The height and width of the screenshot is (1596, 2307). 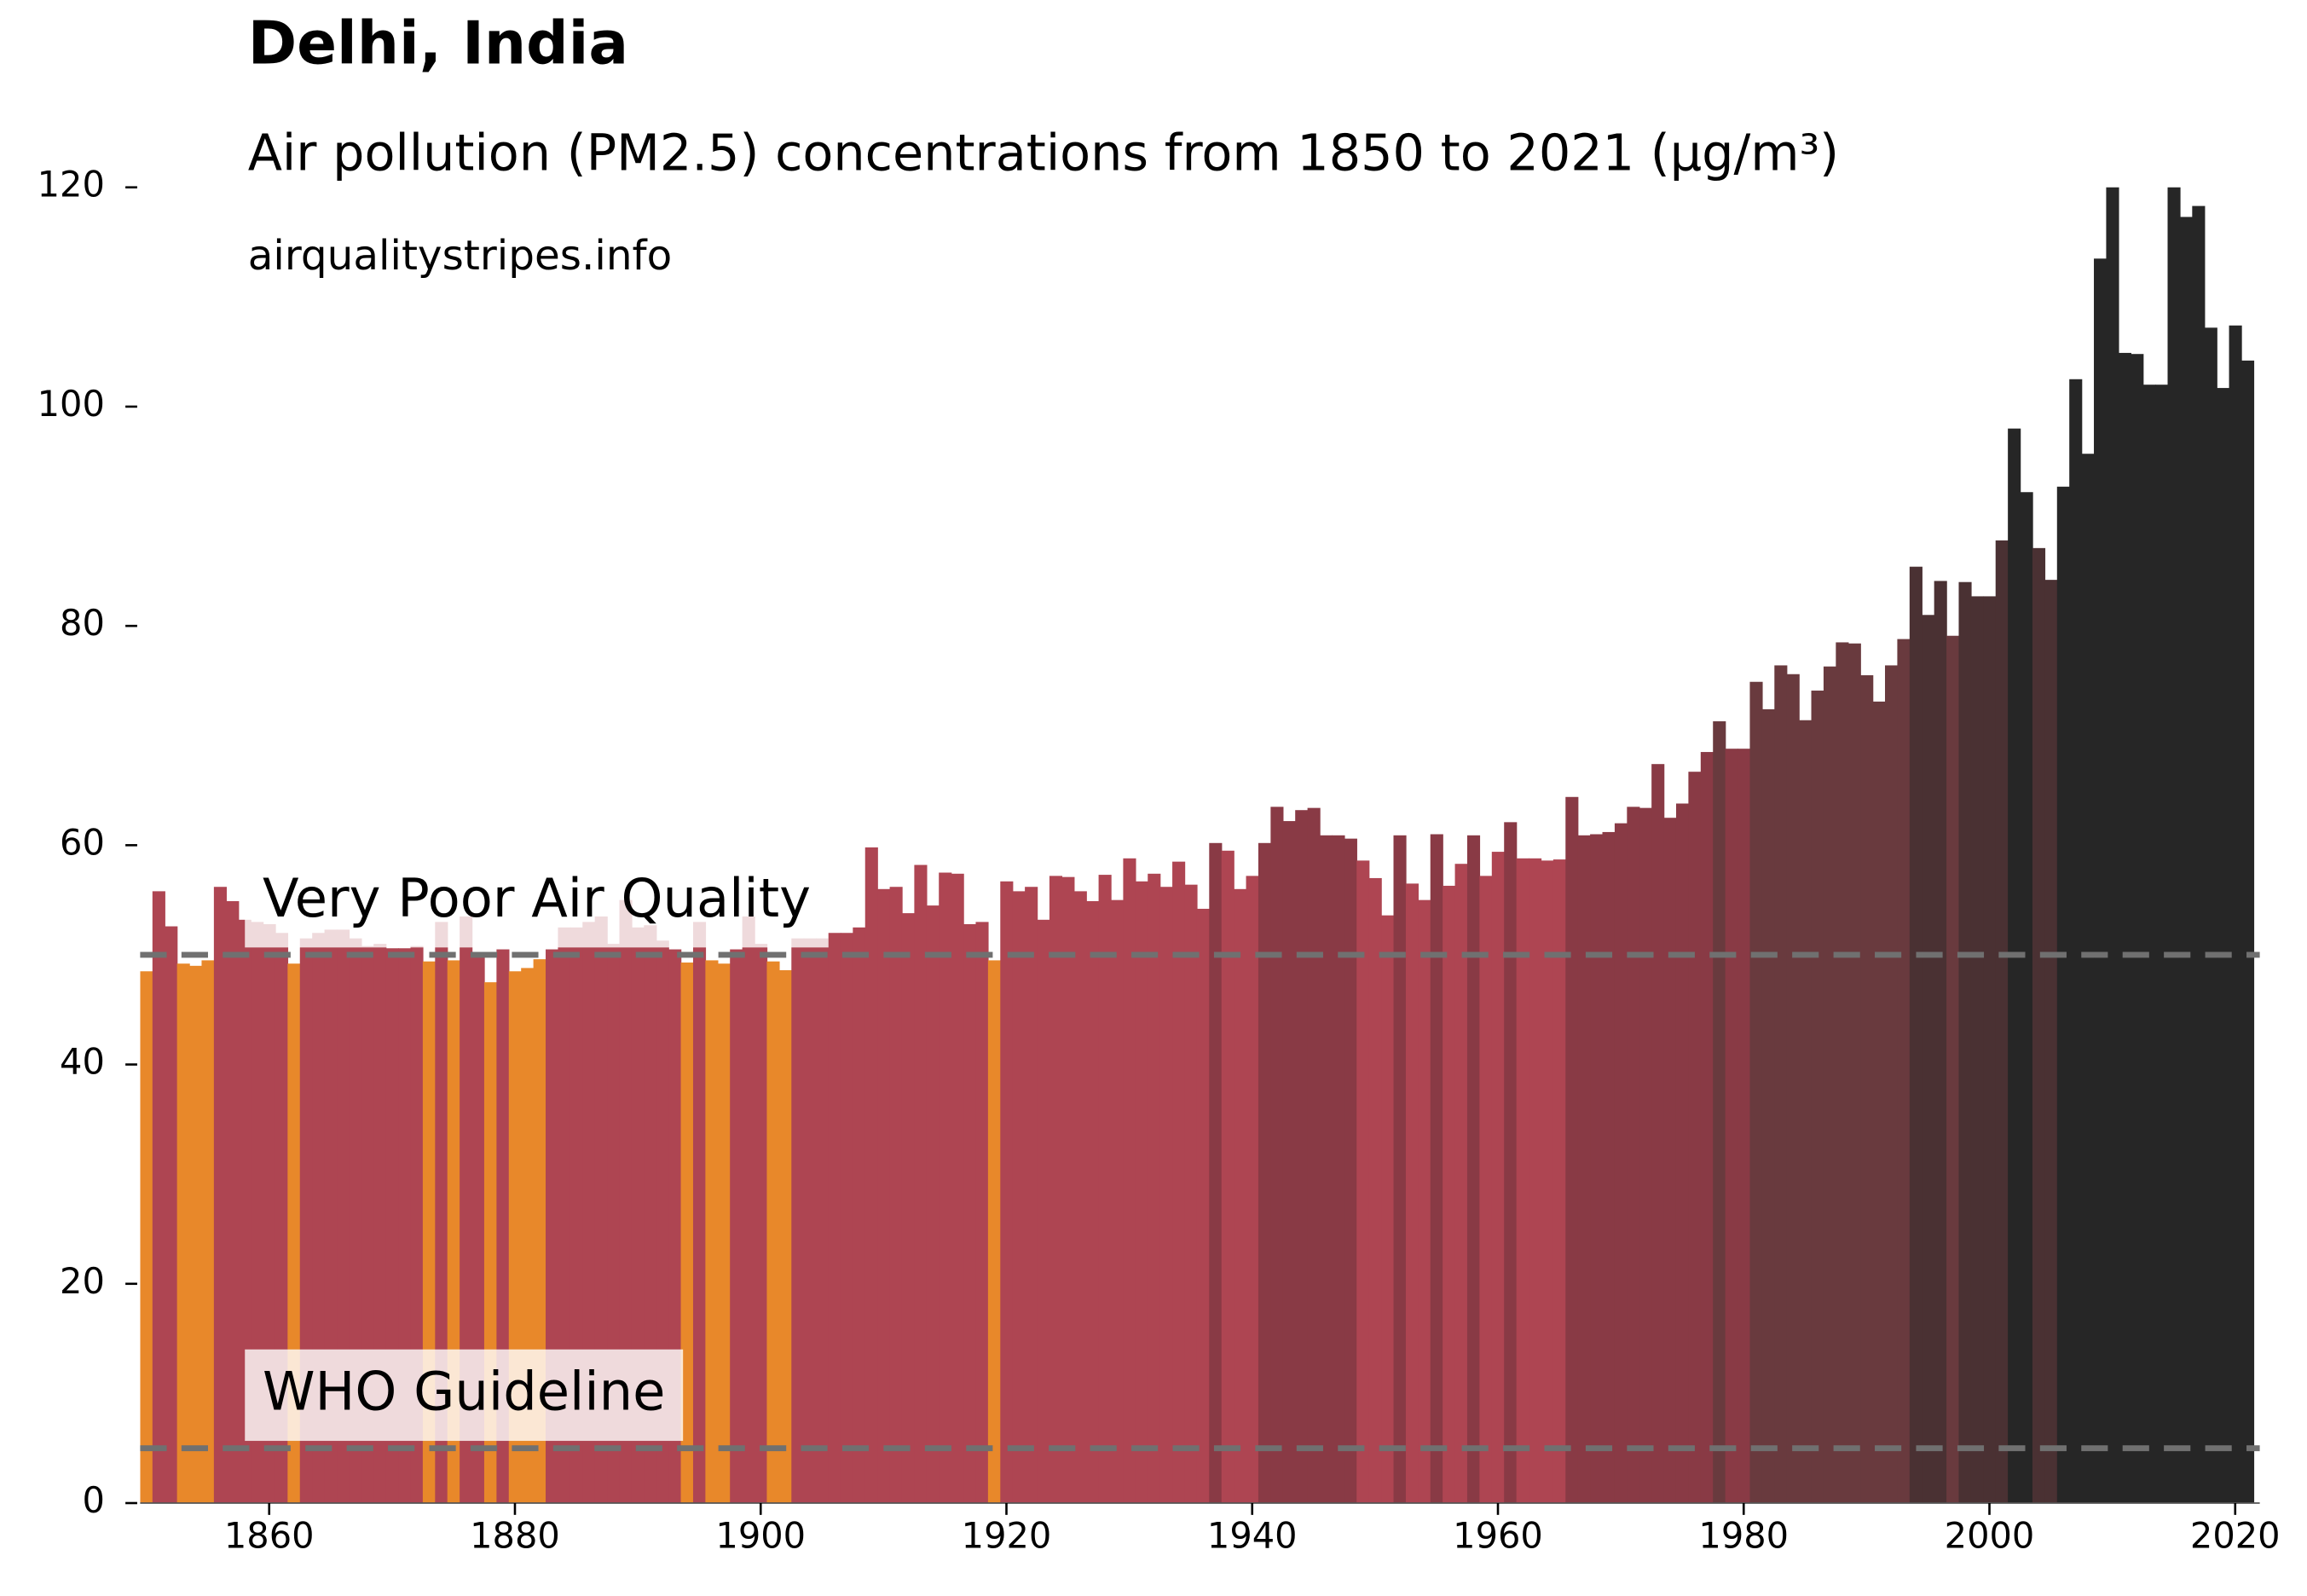 I want to click on x-tick-label: 1960, so click(x=1498, y=1536).